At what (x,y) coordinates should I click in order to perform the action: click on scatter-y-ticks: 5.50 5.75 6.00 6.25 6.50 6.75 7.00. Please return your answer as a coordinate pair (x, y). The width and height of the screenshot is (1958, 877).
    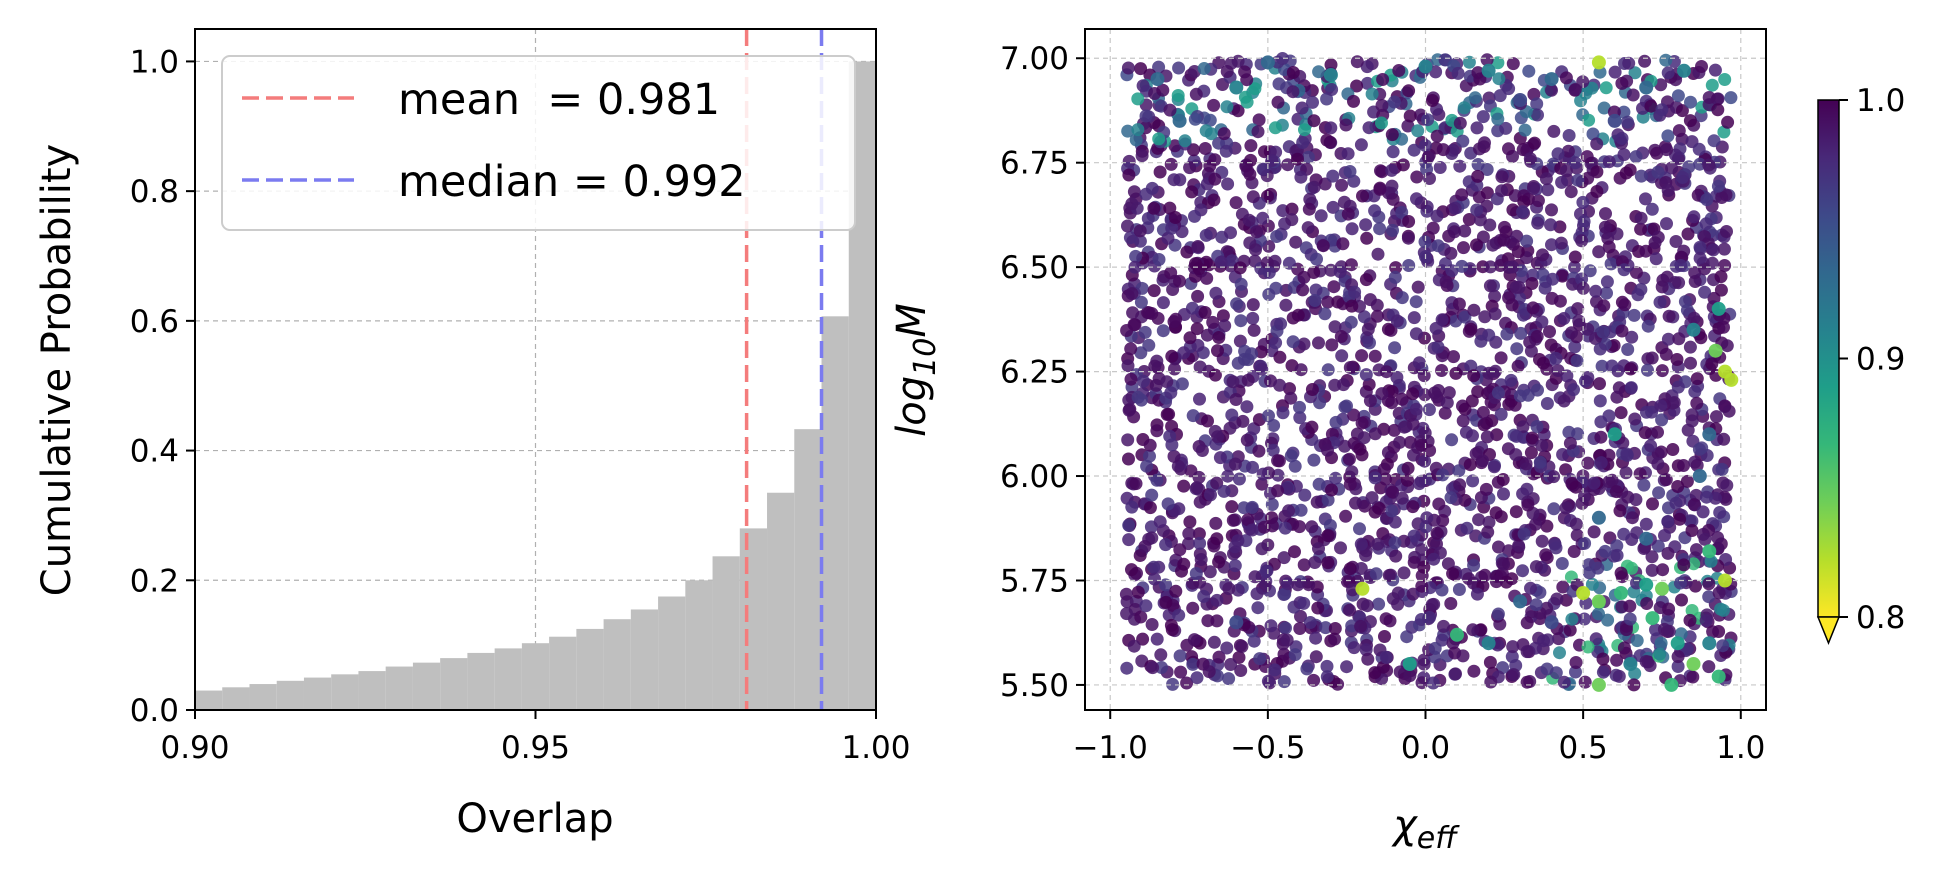
    Looking at the image, I should click on (1042, 372).